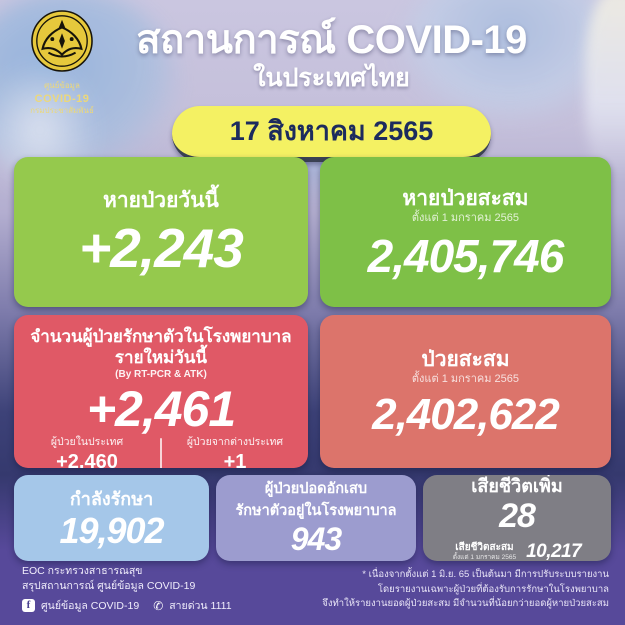 The height and width of the screenshot is (625, 625). I want to click on abroad-cases: ผู้ป่วยจากต่างประเทศ +1, so click(235, 451).